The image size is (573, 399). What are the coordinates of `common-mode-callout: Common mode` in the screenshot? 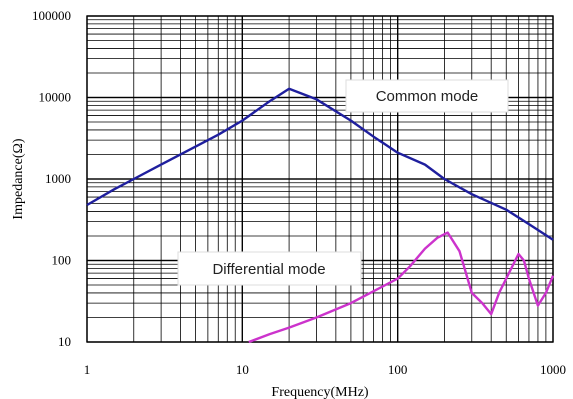 It's located at (427, 96).